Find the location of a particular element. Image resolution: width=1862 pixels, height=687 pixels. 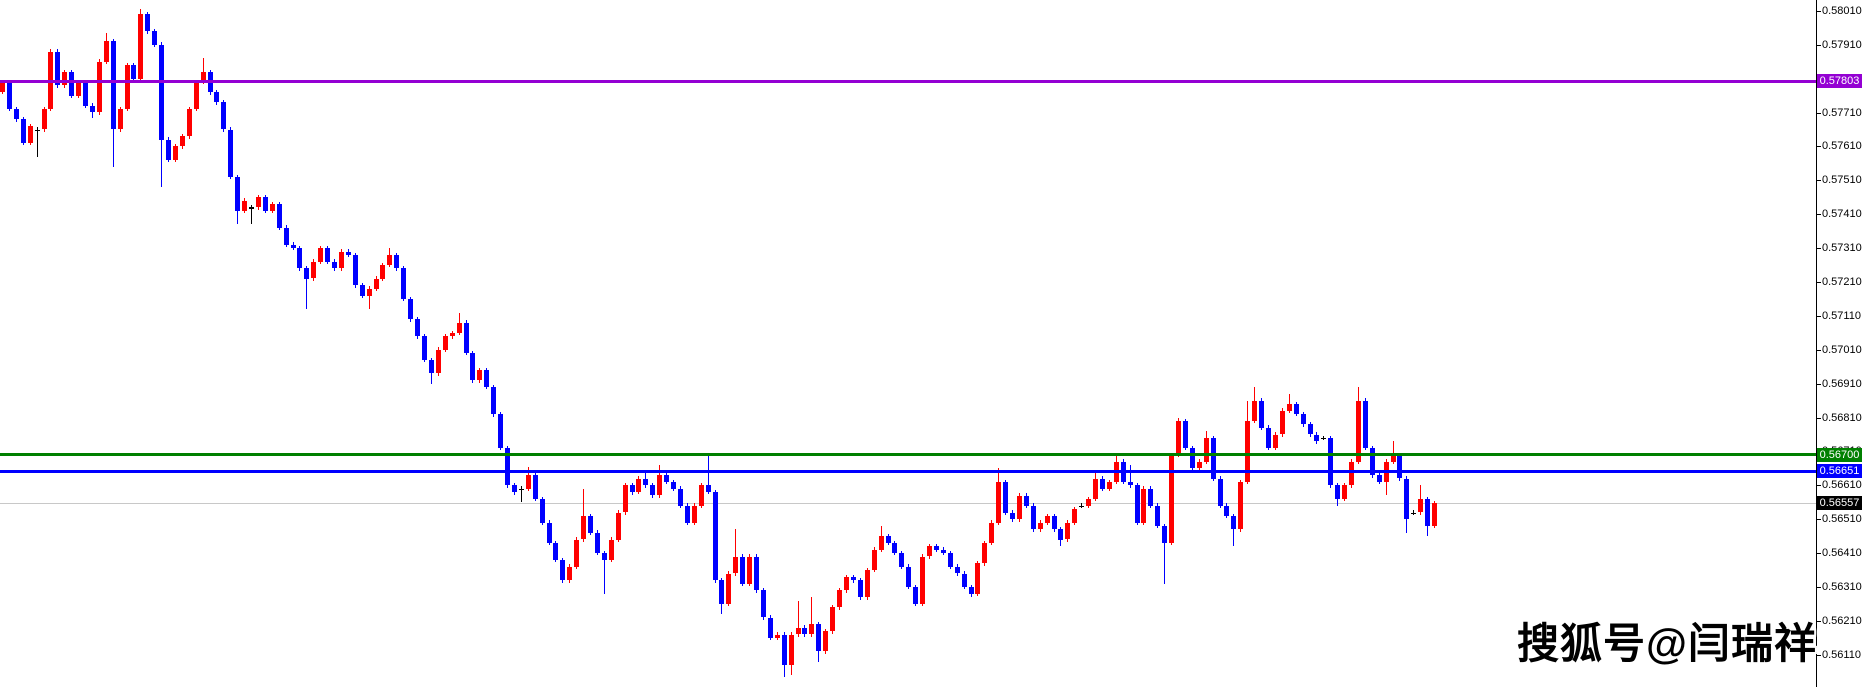

axis-tick-label: 0.58010 is located at coordinates (1842, 11).